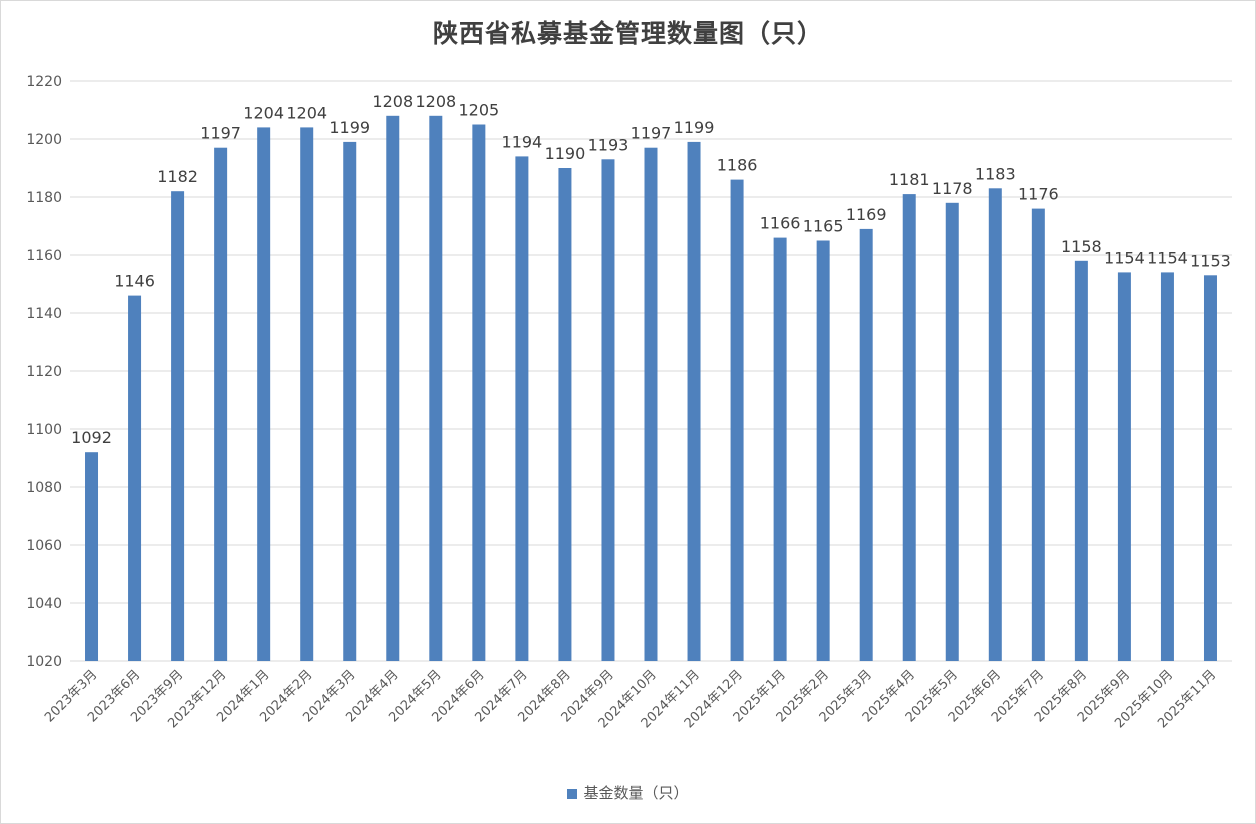 Image resolution: width=1256 pixels, height=824 pixels. What do you see at coordinates (866, 214) in the screenshot?
I see `data-label: 1169` at bounding box center [866, 214].